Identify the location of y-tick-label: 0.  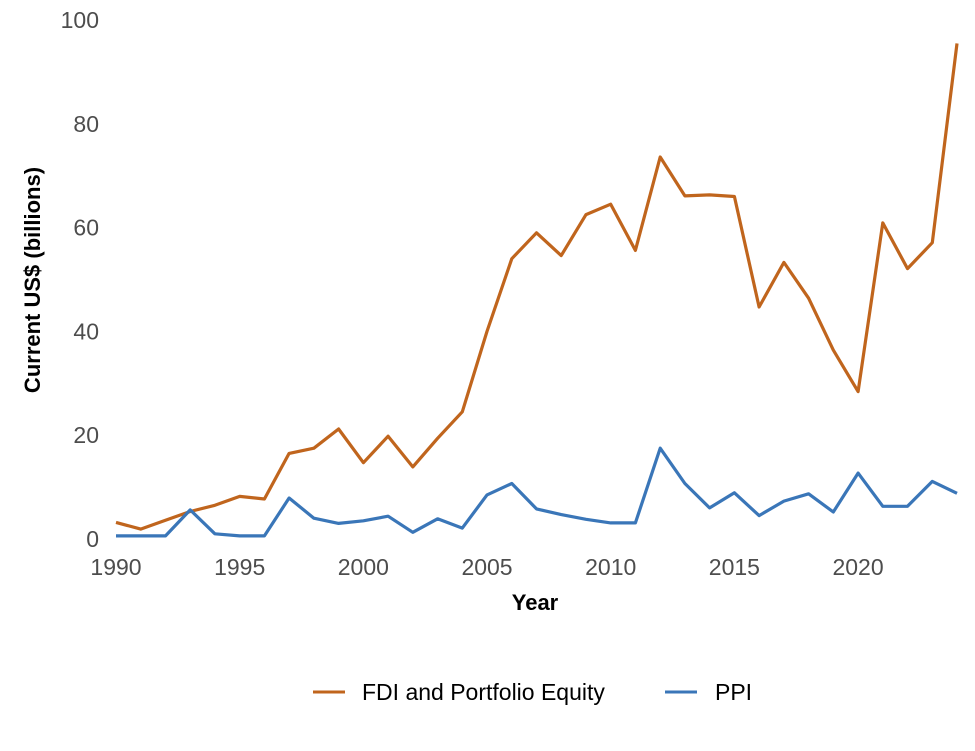
(92, 539).